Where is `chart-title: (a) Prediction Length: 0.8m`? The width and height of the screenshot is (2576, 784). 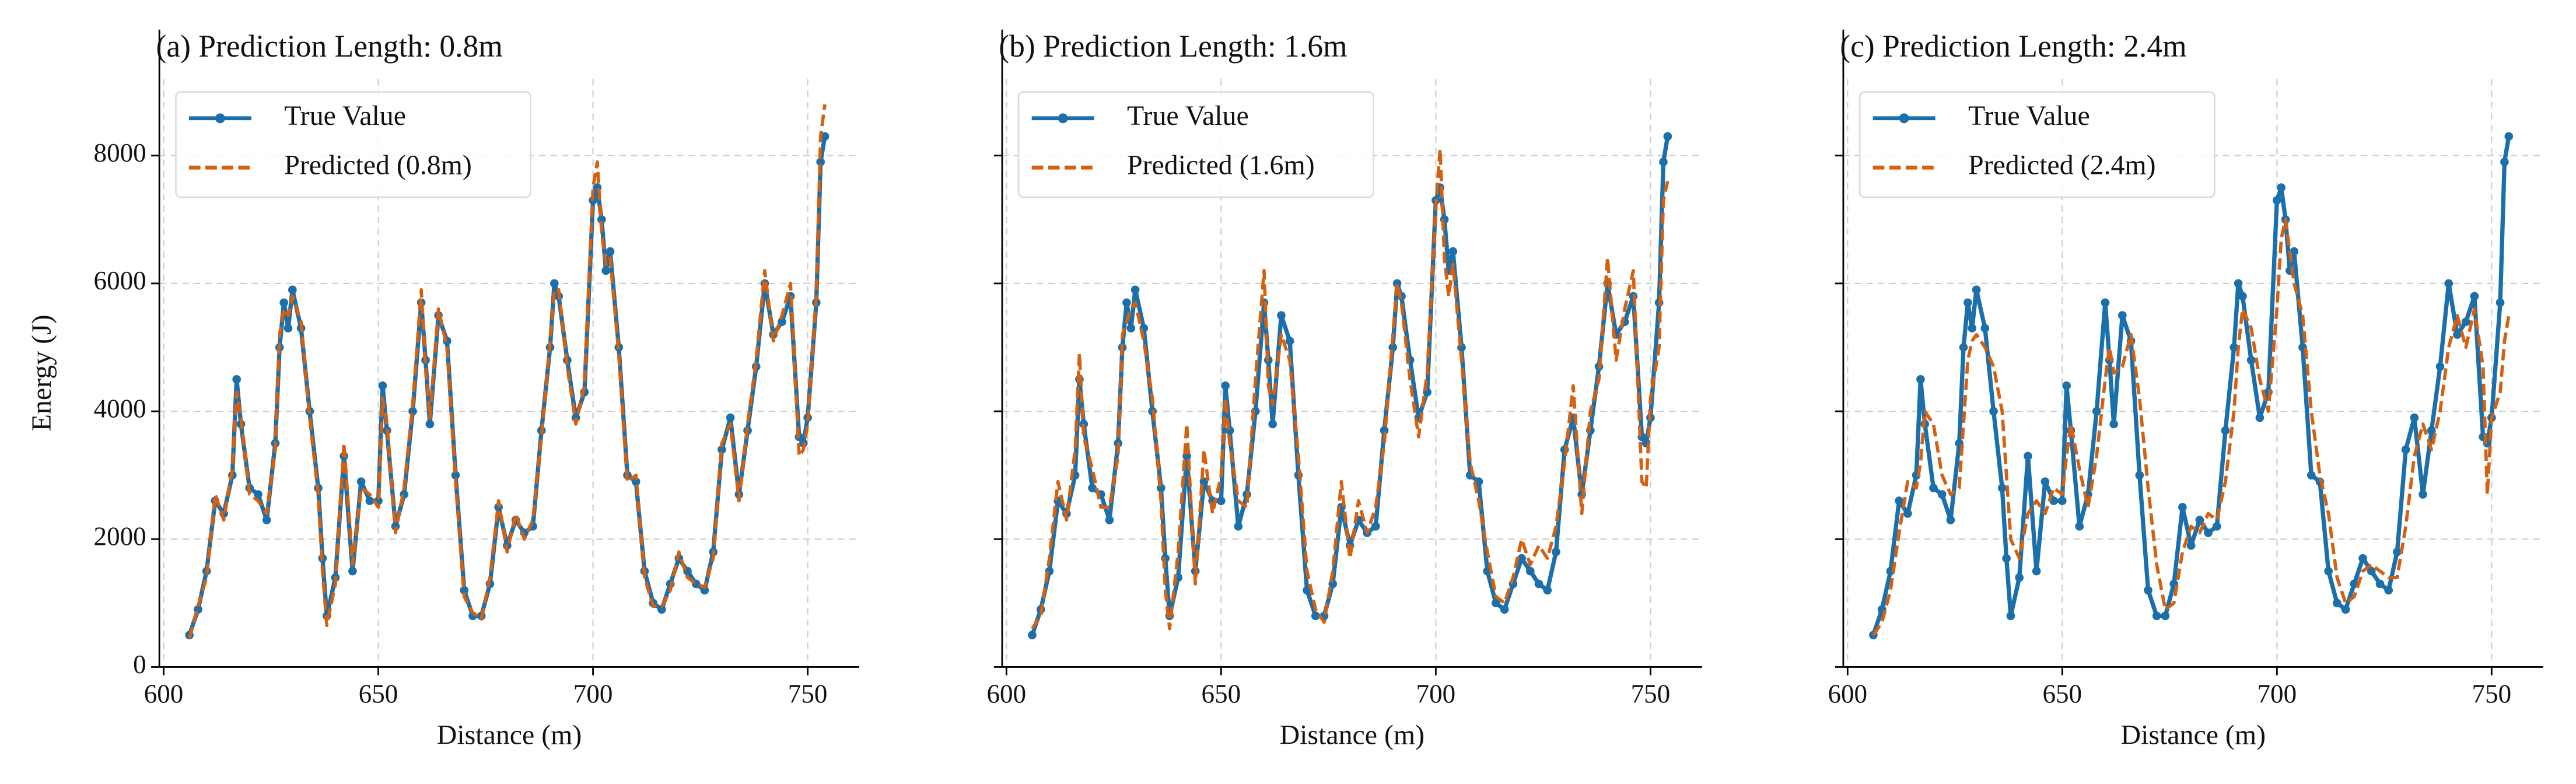 chart-title: (a) Prediction Length: 0.8m is located at coordinates (329, 46).